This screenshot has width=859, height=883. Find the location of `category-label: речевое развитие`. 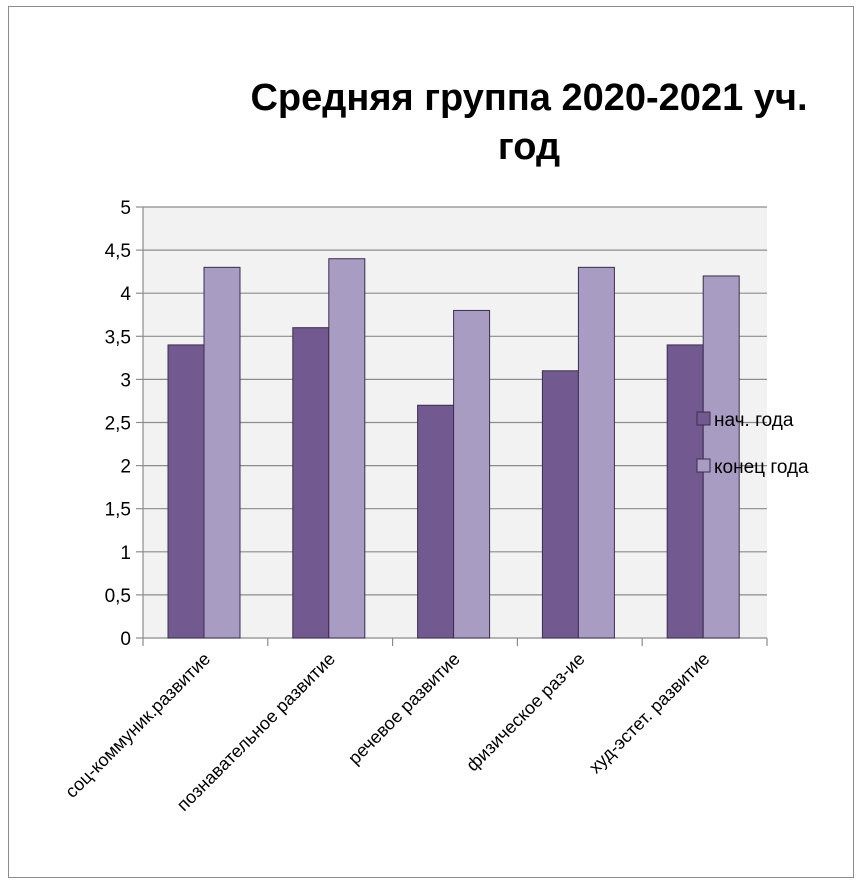

category-label: речевое развитие is located at coordinates (404, 709).